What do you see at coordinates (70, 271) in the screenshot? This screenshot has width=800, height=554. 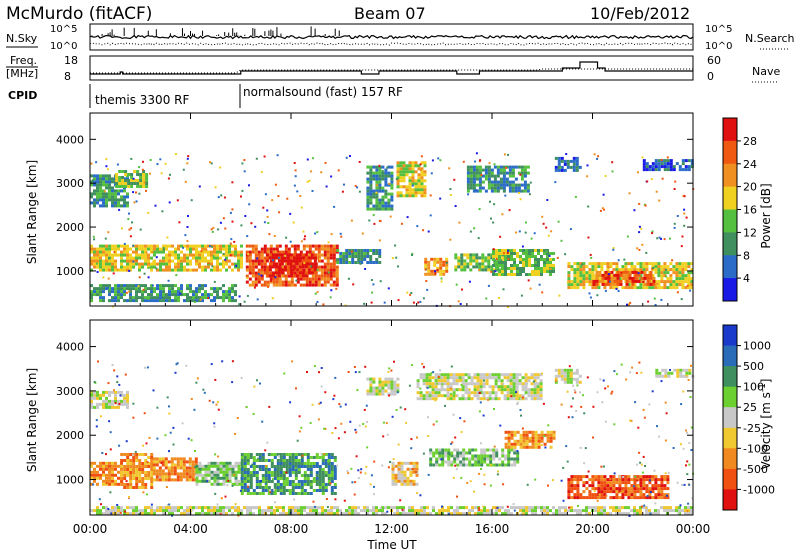 I see `y-tick-label: 1000` at bounding box center [70, 271].